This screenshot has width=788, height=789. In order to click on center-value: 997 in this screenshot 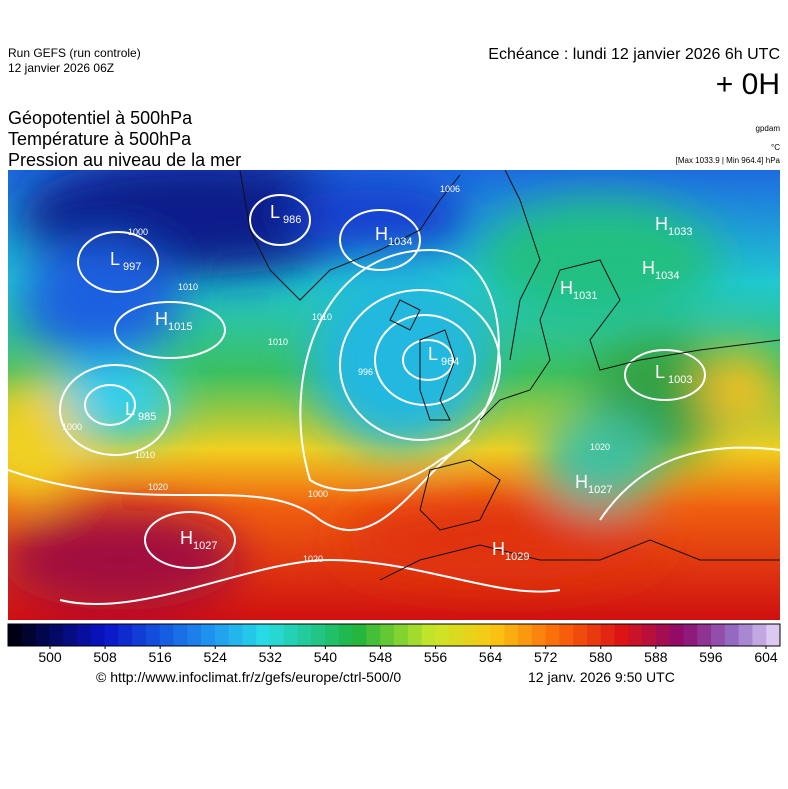, I will do `click(132, 267)`.